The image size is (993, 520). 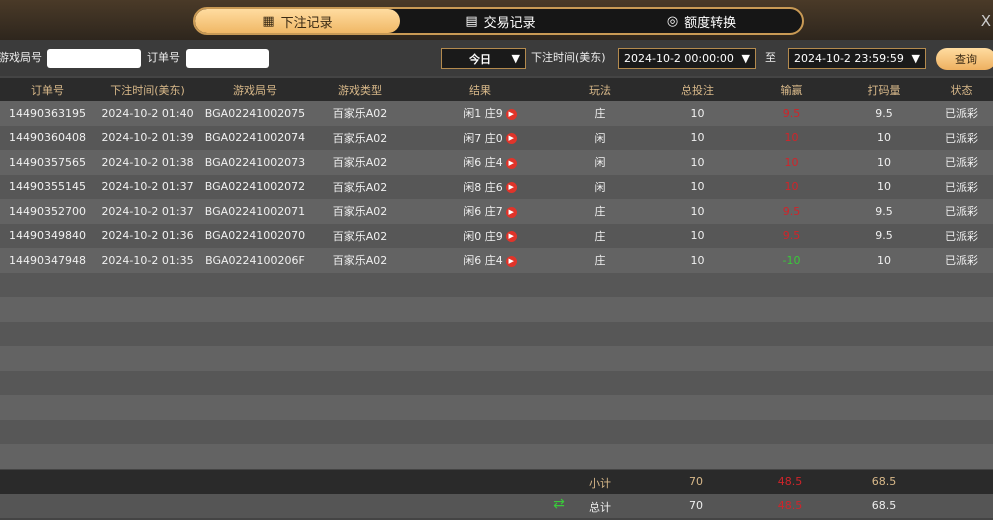 I want to click on table-cell: 2024-10-2 01:39, so click(x=147, y=137).